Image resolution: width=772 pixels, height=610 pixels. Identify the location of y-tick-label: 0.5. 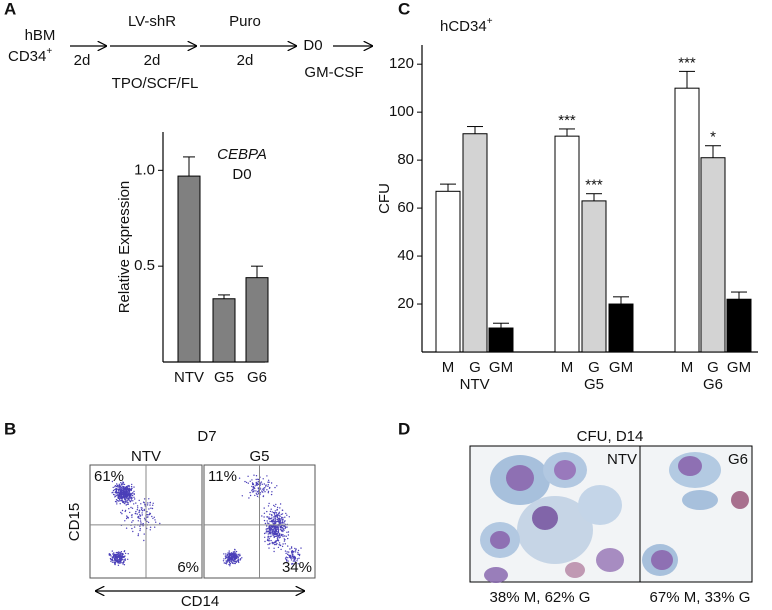
(144, 265).